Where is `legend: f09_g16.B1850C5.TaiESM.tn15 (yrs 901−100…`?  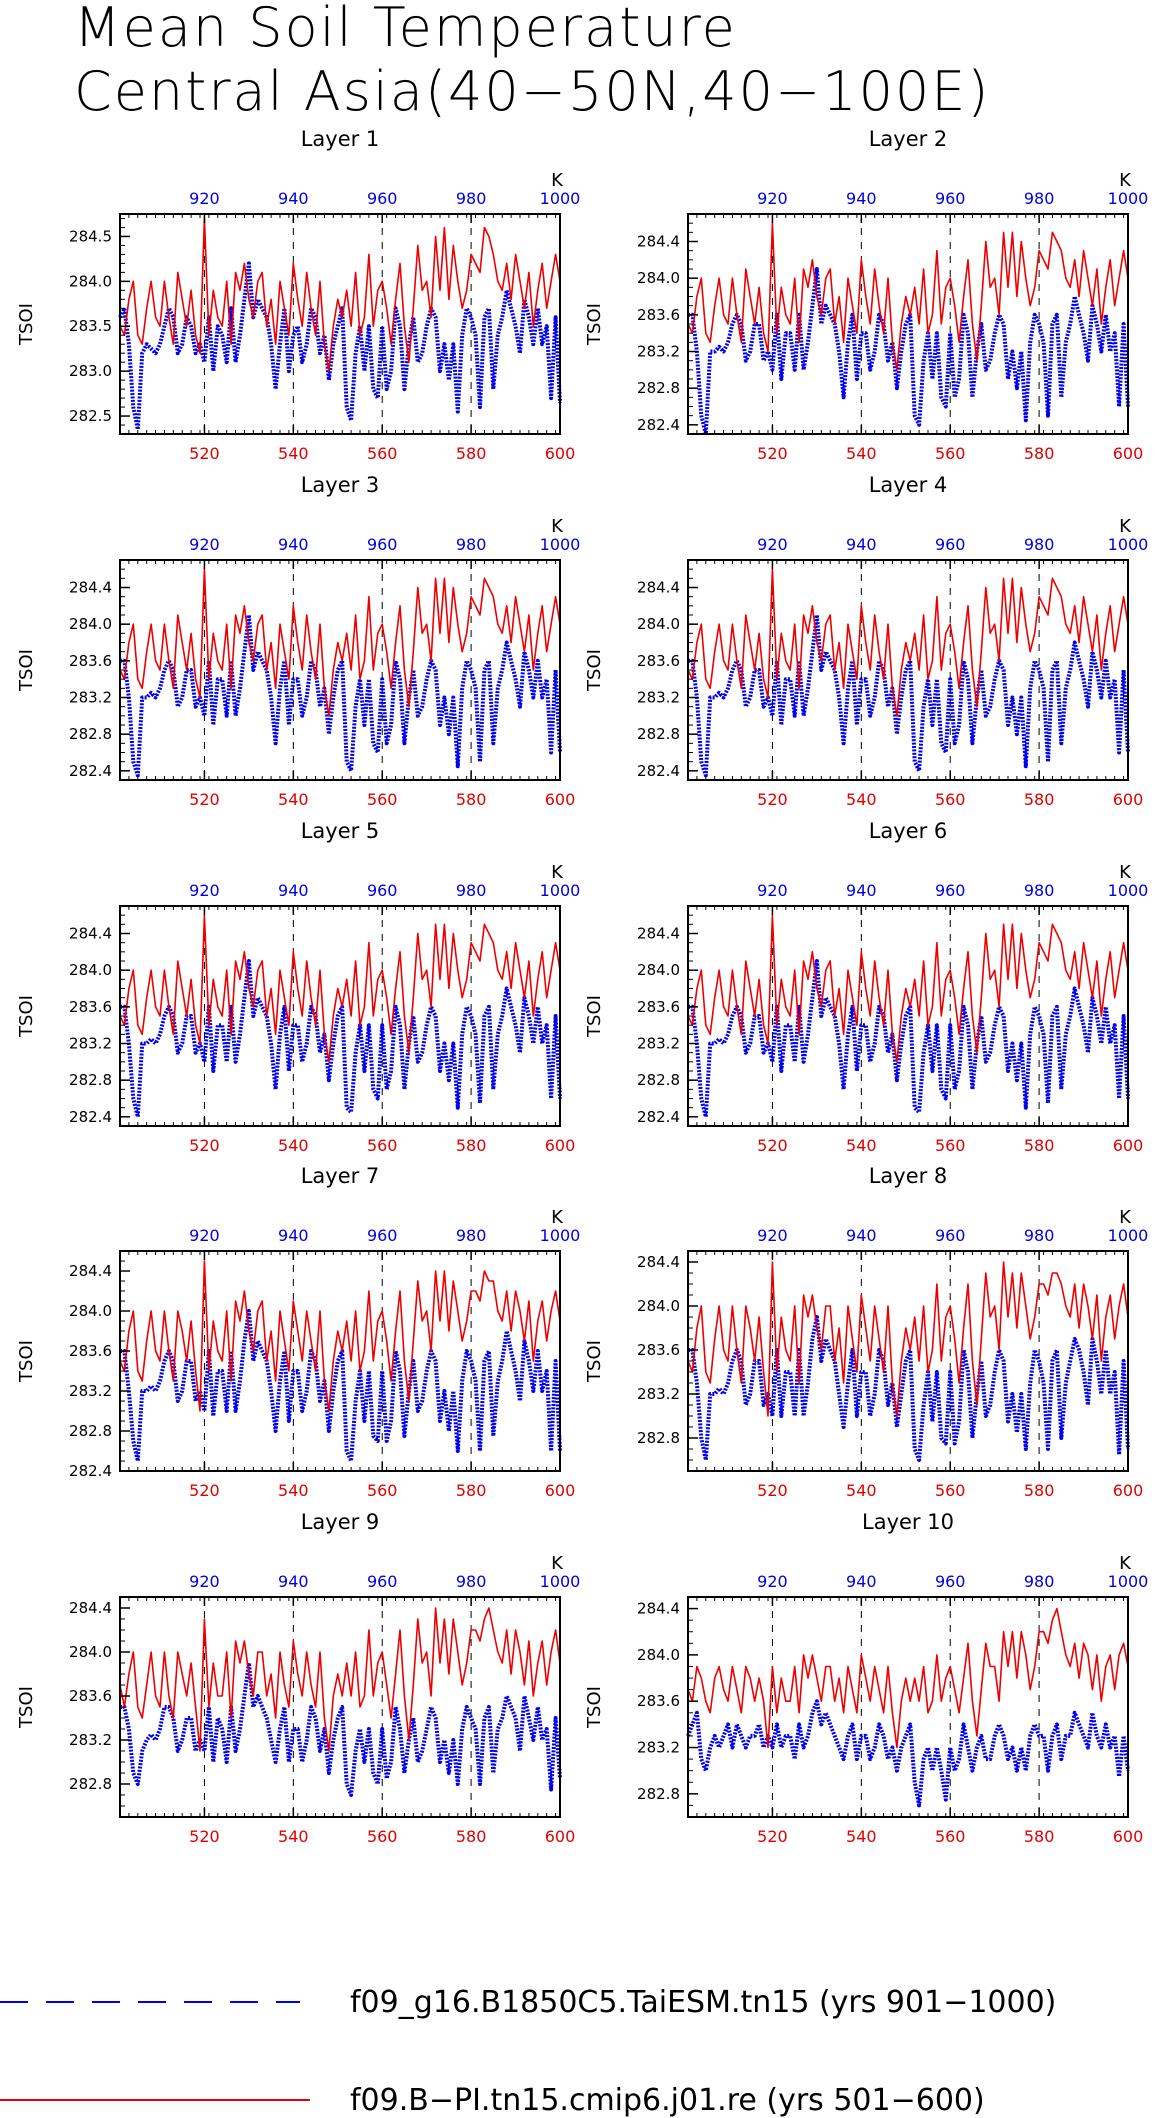
legend: f09_g16.B1850C5.TaiESM.tn15 (yrs 901−100… is located at coordinates (528, 2051).